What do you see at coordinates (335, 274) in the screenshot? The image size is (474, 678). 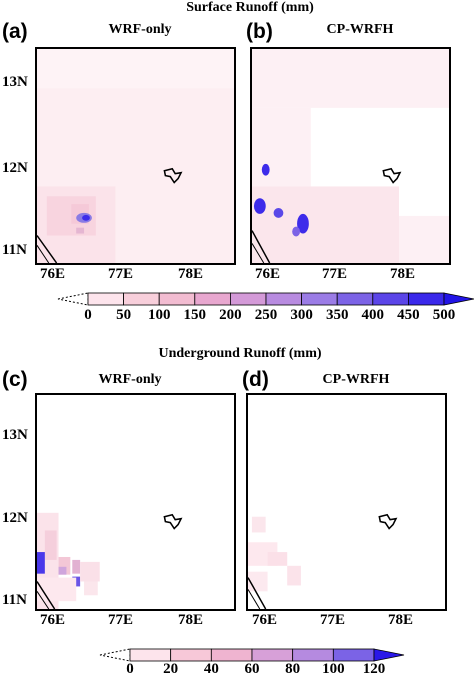 I see `lon-label-77e-b: 77E` at bounding box center [335, 274].